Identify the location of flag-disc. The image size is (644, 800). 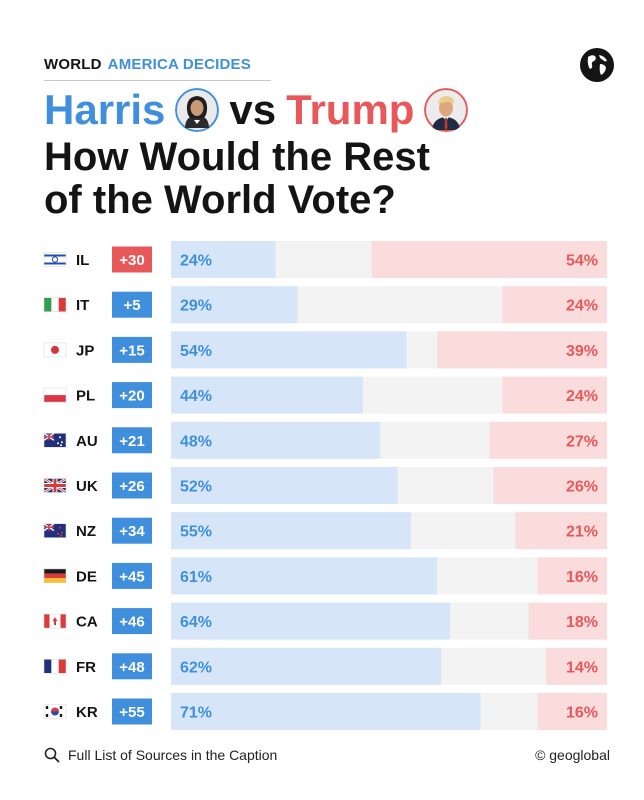
(55, 349).